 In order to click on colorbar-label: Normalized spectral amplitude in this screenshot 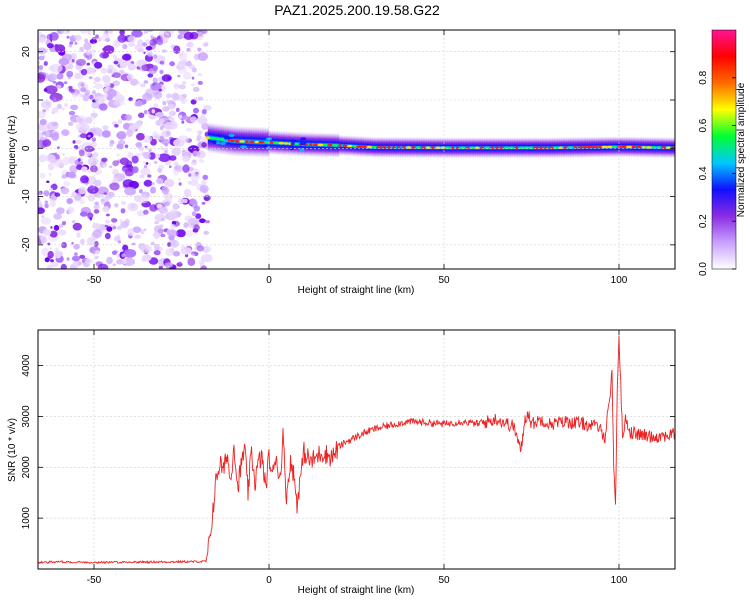, I will do `click(741, 149)`.